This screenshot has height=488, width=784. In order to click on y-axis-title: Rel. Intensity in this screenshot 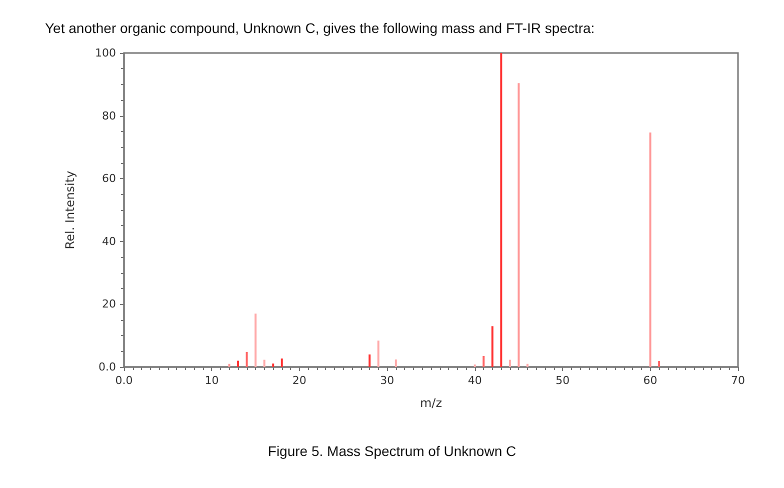, I will do `click(70, 210)`.